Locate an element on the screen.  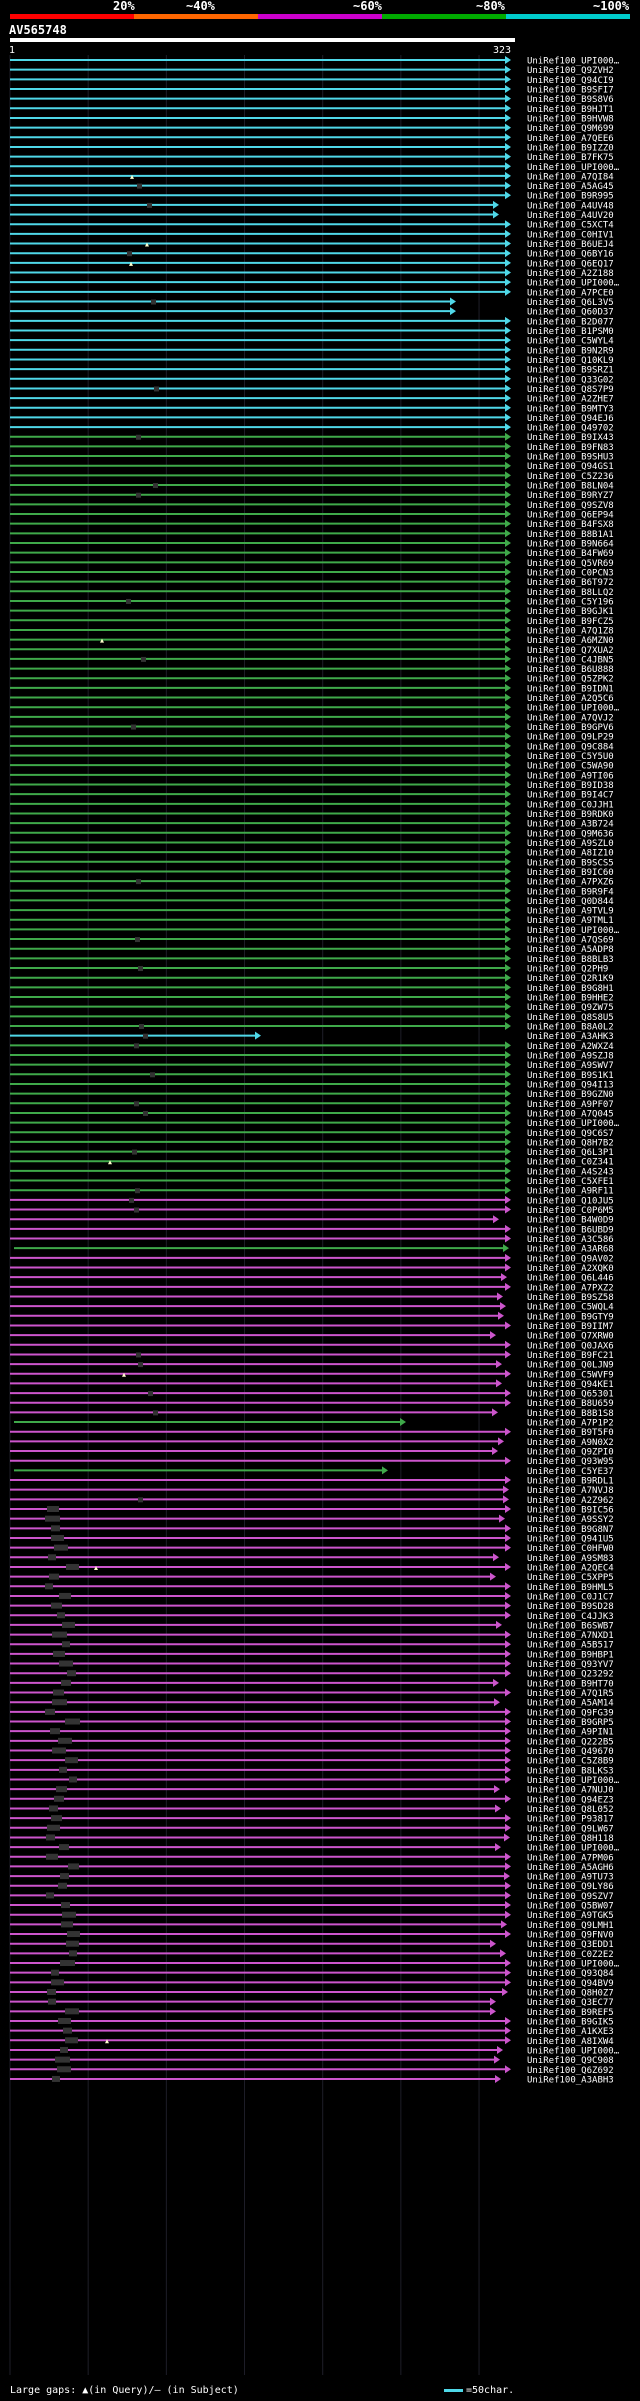
hit-label: UniRef100_B9N664 is located at coordinates (570, 545).